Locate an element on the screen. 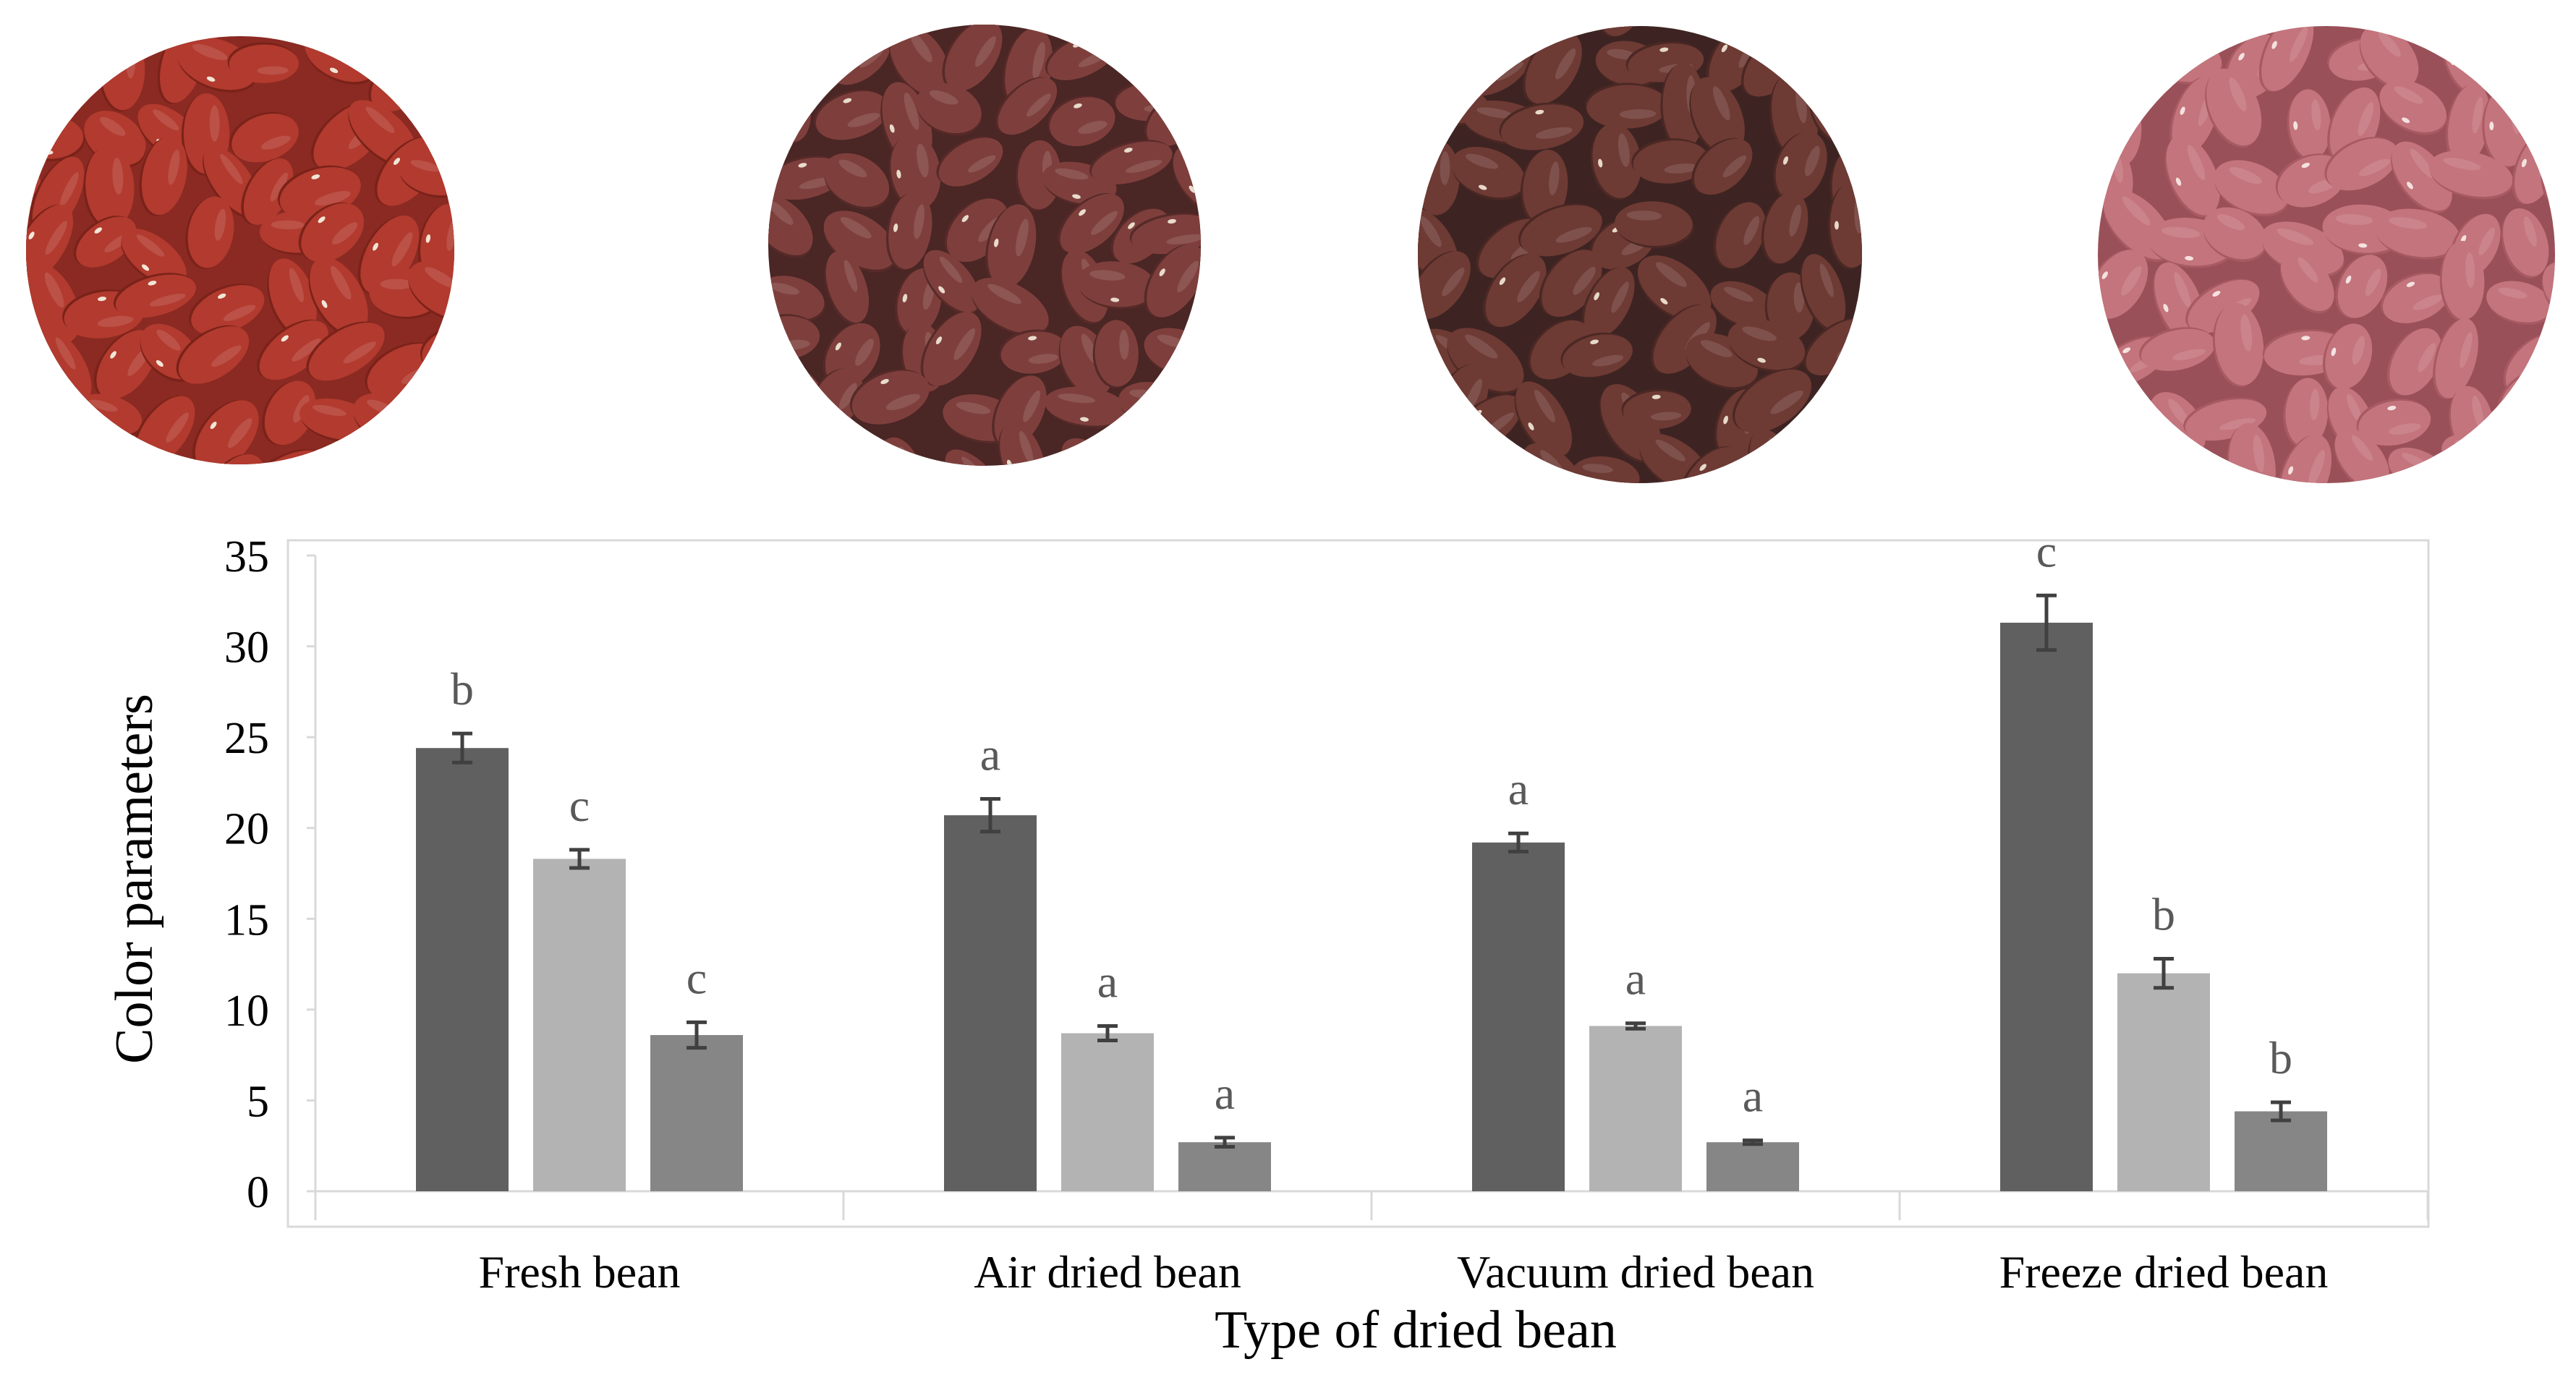 The height and width of the screenshot is (1388, 2576). y-tick-label: 5 is located at coordinates (258, 1101).